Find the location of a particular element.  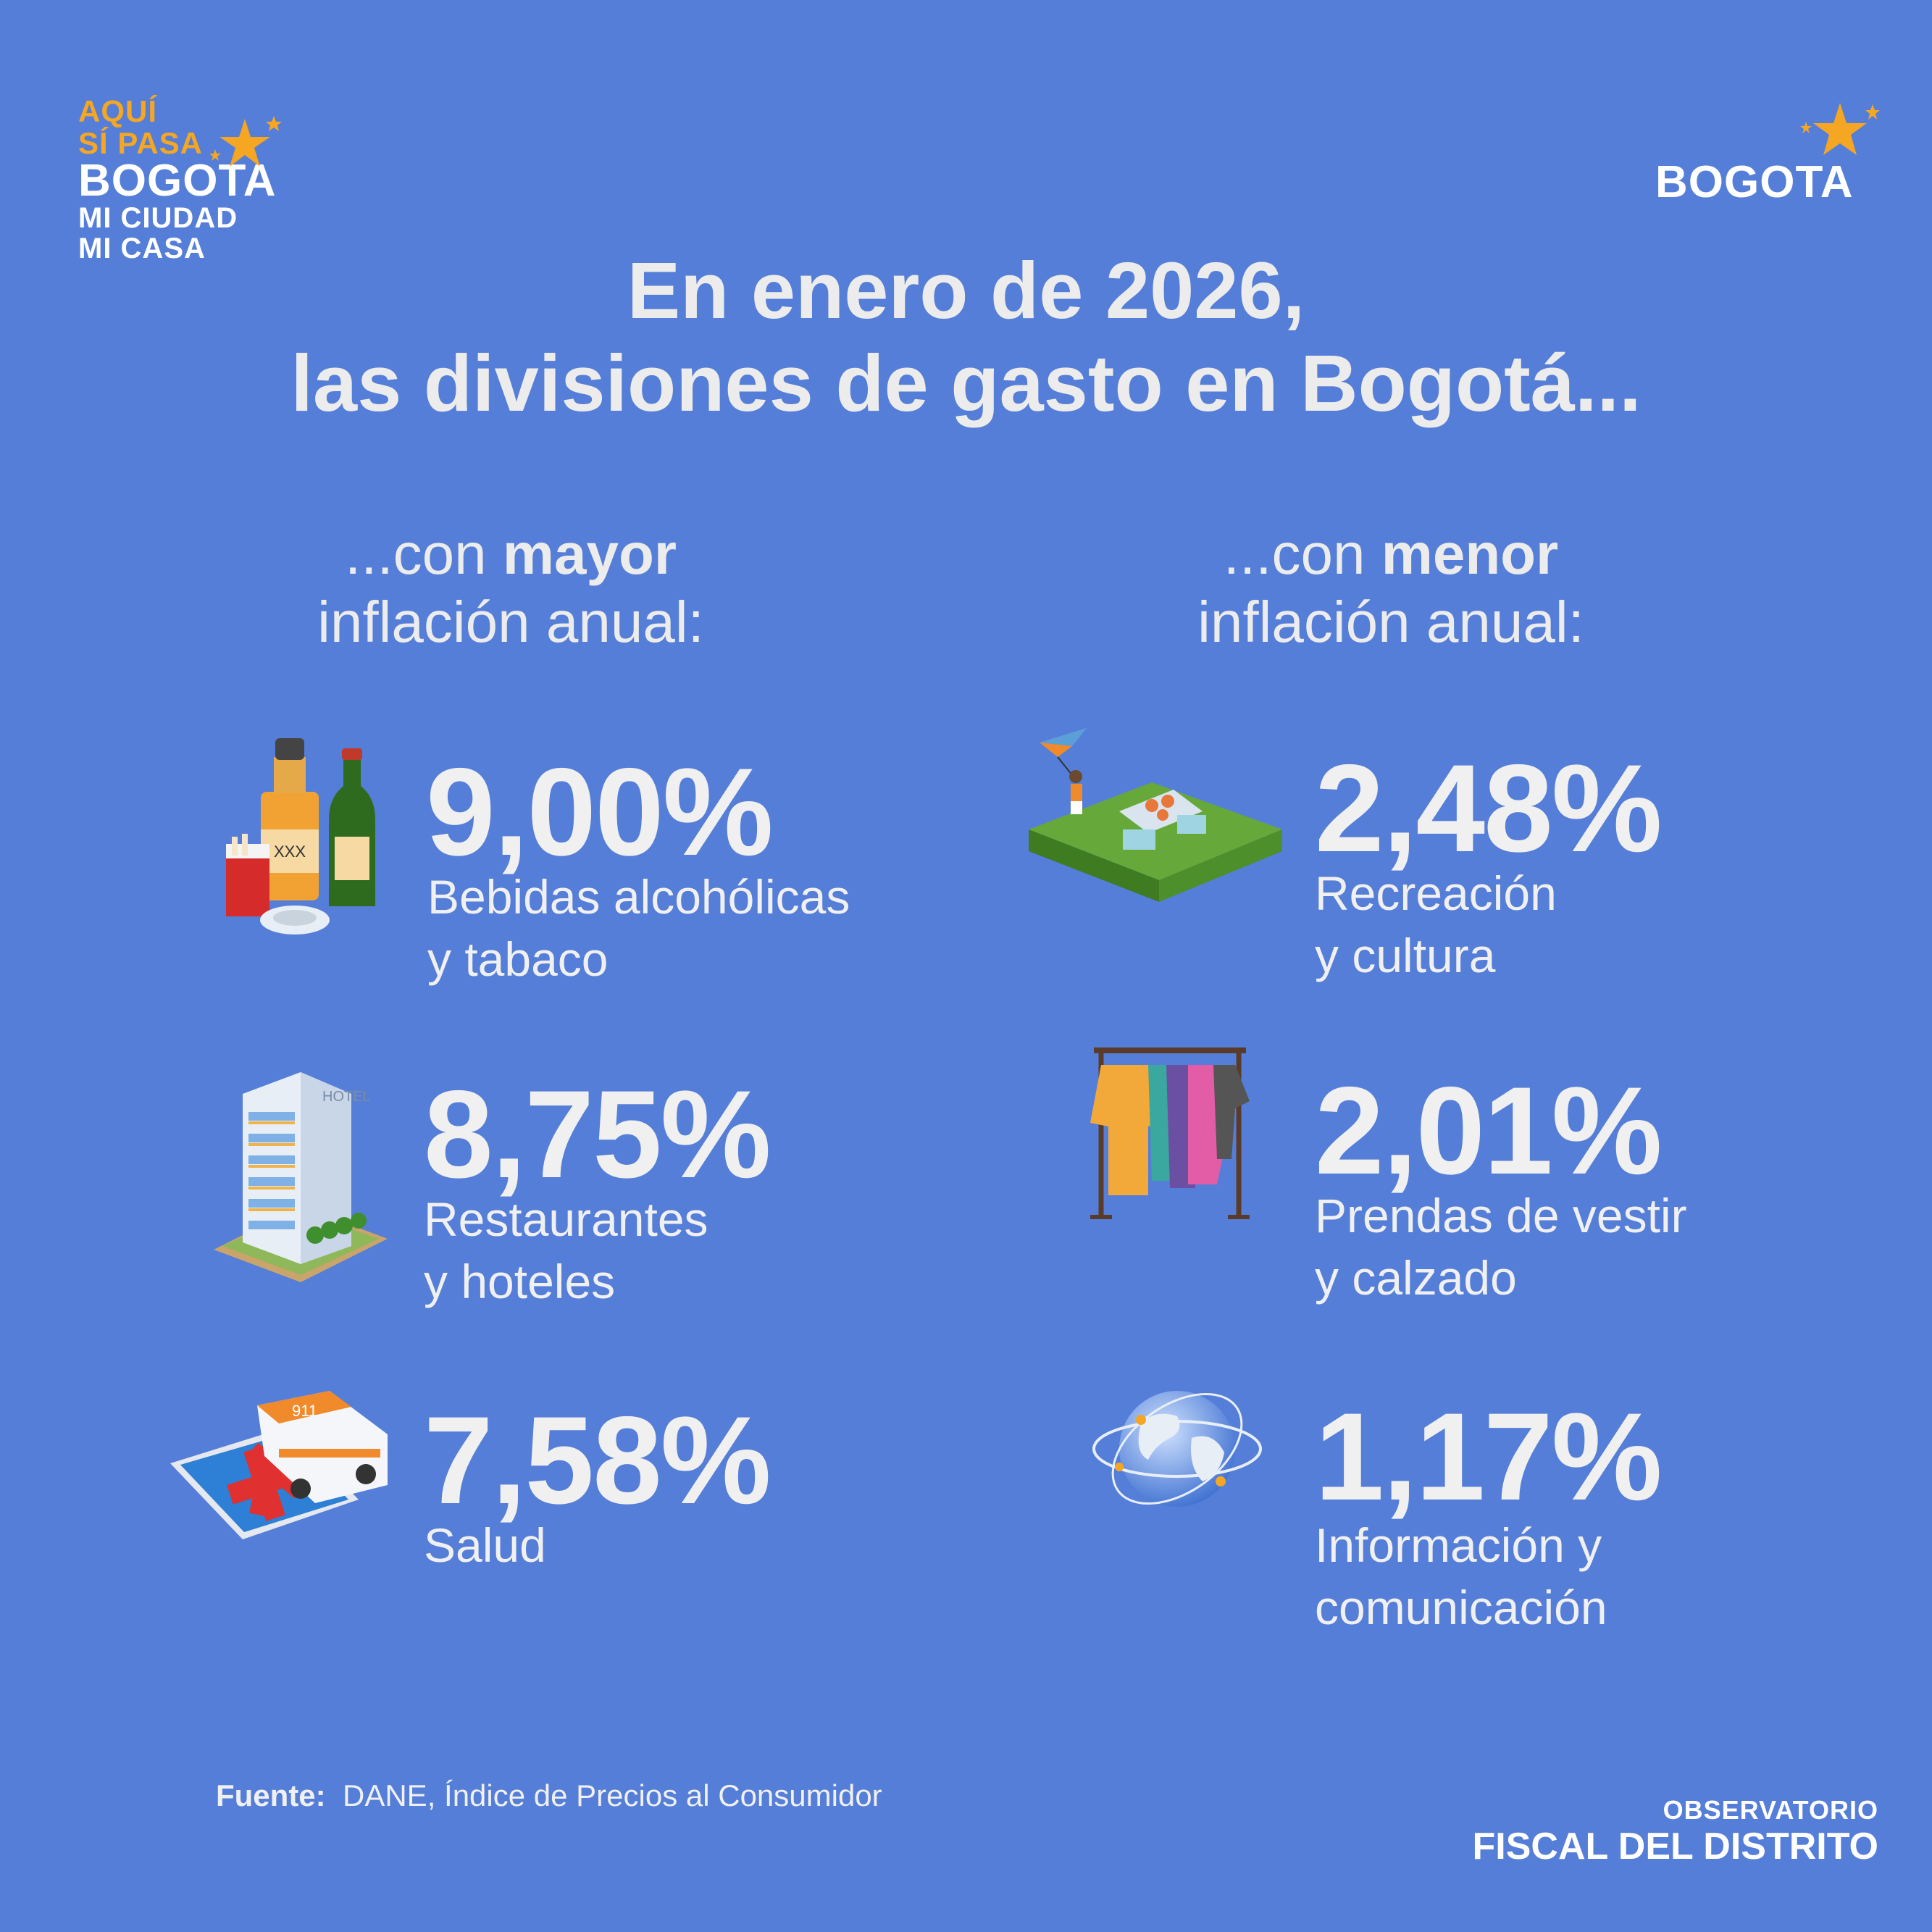

alcohol-tobacco-value: 9,00% is located at coordinates (600, 813).